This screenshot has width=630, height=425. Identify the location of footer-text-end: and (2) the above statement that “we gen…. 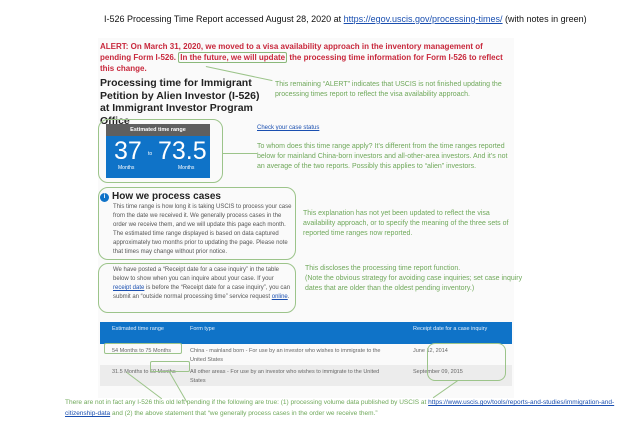
(244, 413).